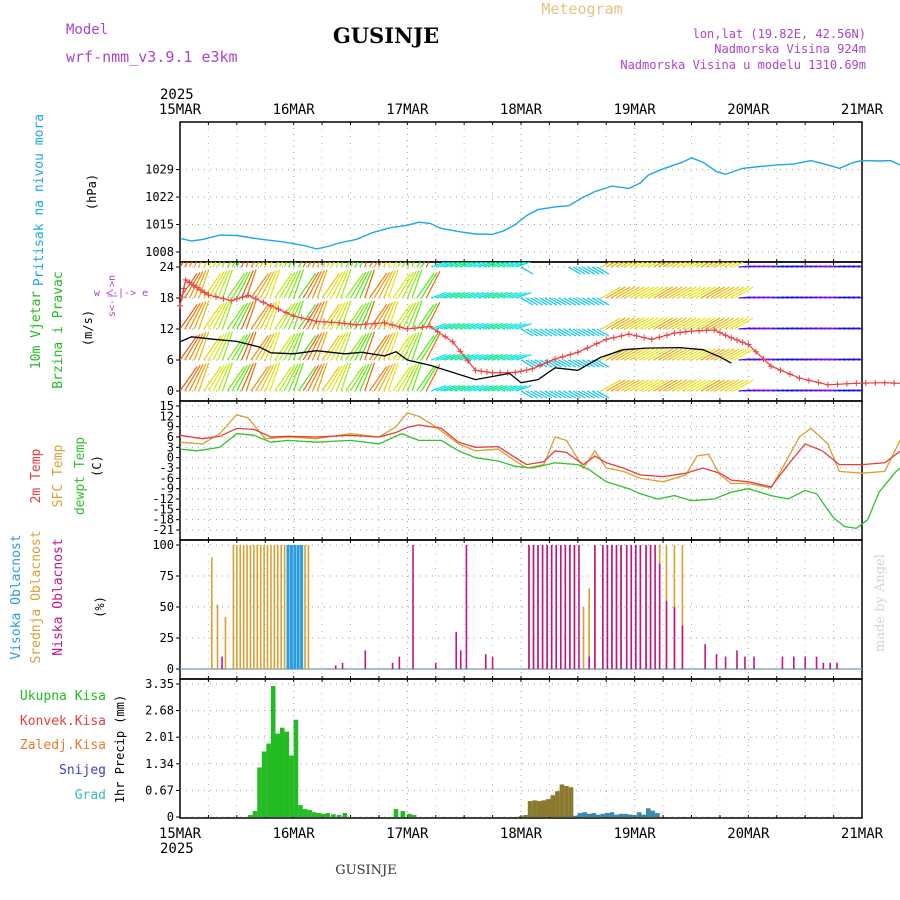 The width and height of the screenshot is (900, 900). What do you see at coordinates (80, 476) in the screenshot?
I see `temp-title-3: dewpt Temp` at bounding box center [80, 476].